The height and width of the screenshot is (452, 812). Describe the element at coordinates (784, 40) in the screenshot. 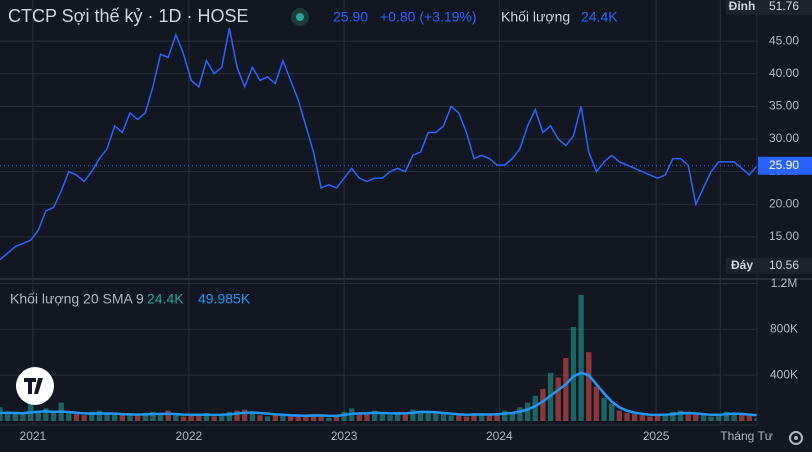

I see `y-tick-label: 45.00` at that location.